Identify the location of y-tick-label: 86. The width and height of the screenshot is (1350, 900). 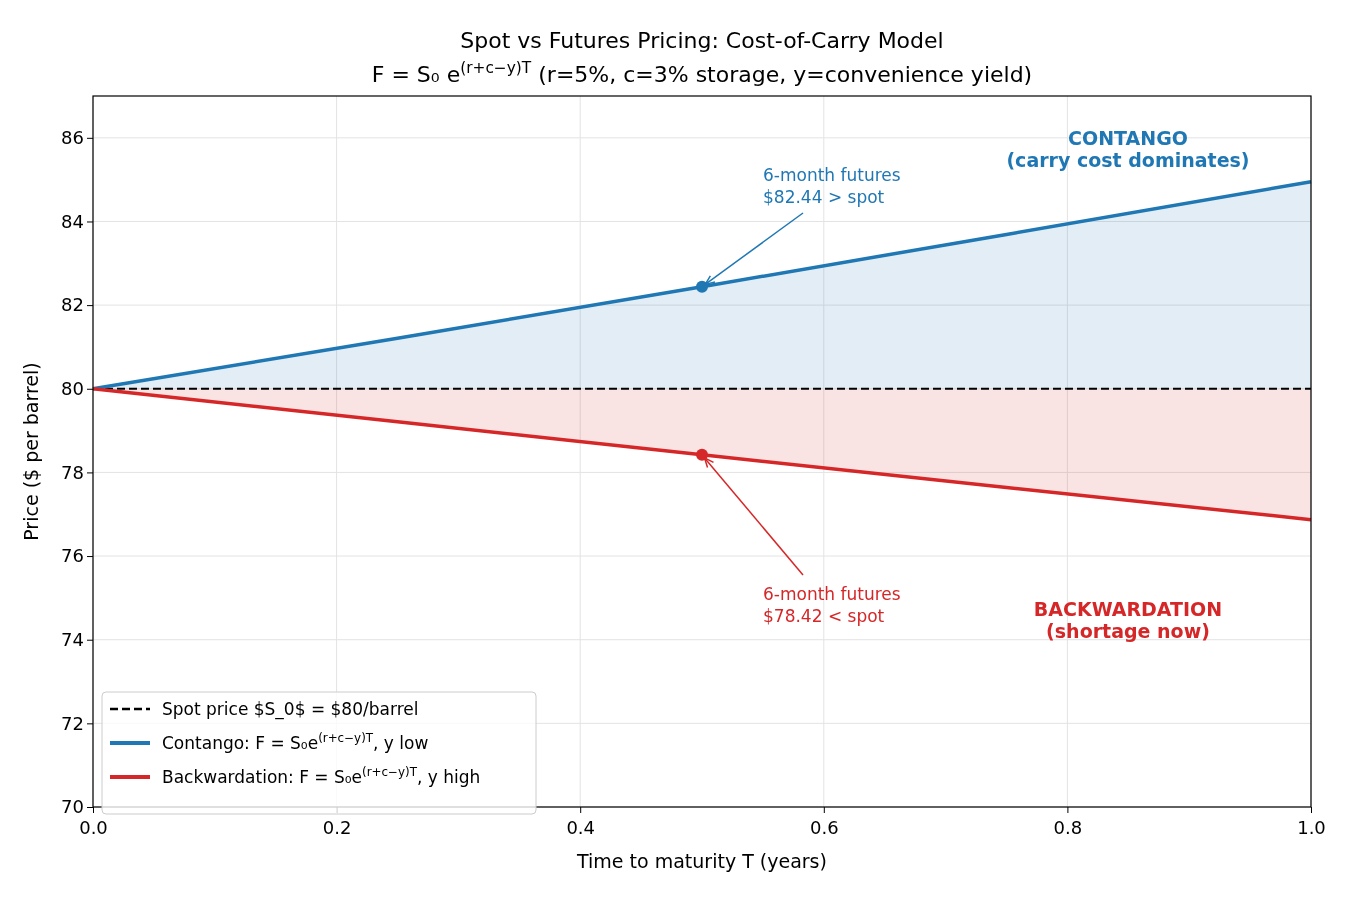
(72, 138).